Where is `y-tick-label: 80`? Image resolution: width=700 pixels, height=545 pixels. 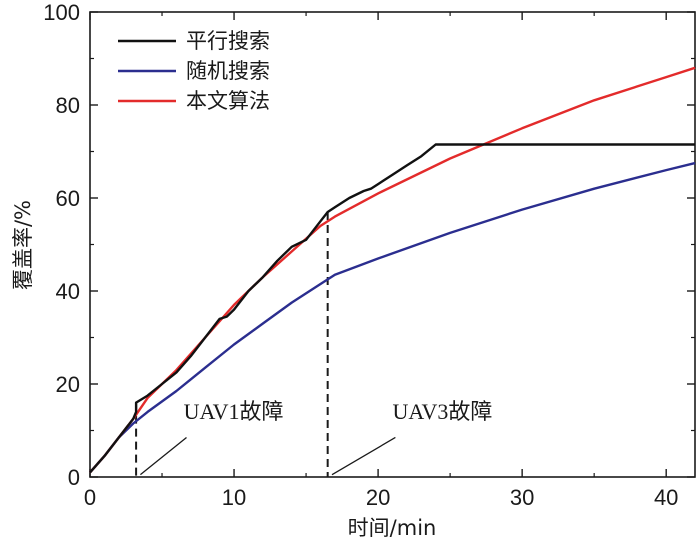
y-tick-label: 80 is located at coordinates (68, 105).